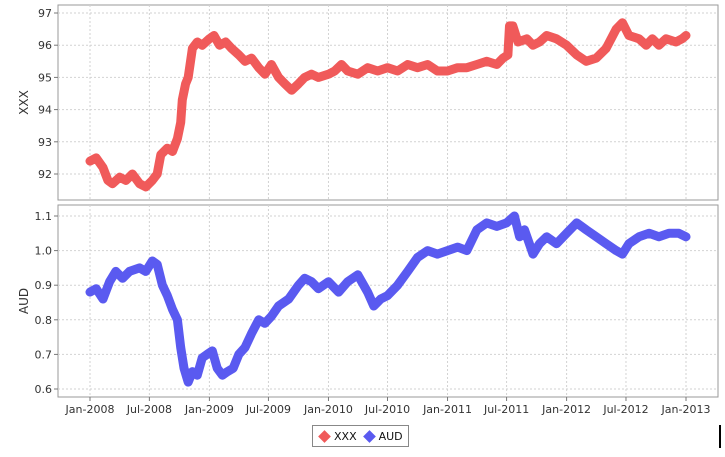 This screenshot has height=457, width=725. What do you see at coordinates (390, 436) in the screenshot?
I see `legend-label-aud: AUD` at bounding box center [390, 436].